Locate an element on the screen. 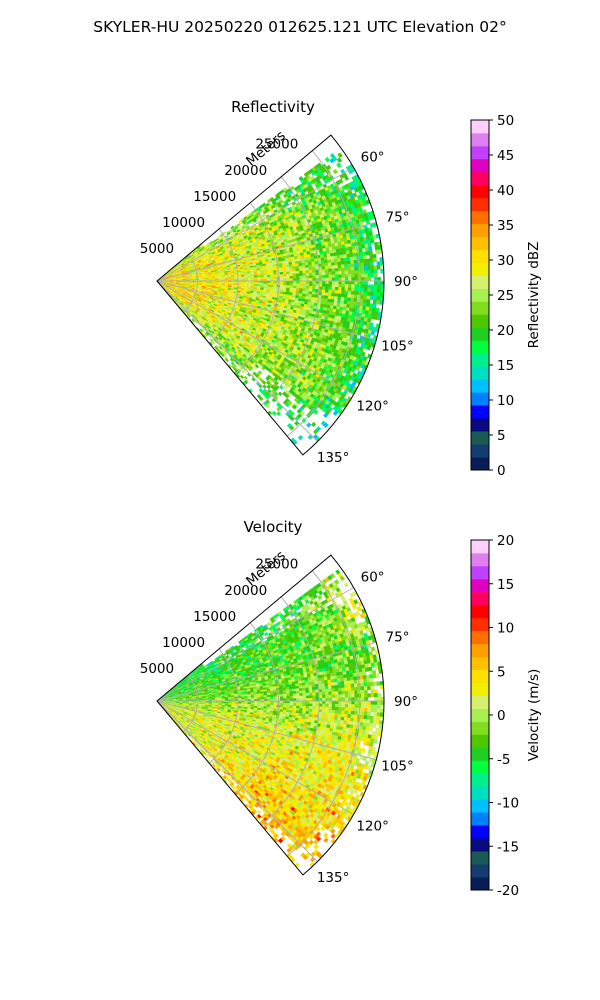 This screenshot has height=1000, width=600. panel-title: Reflectivity is located at coordinates (273, 107).